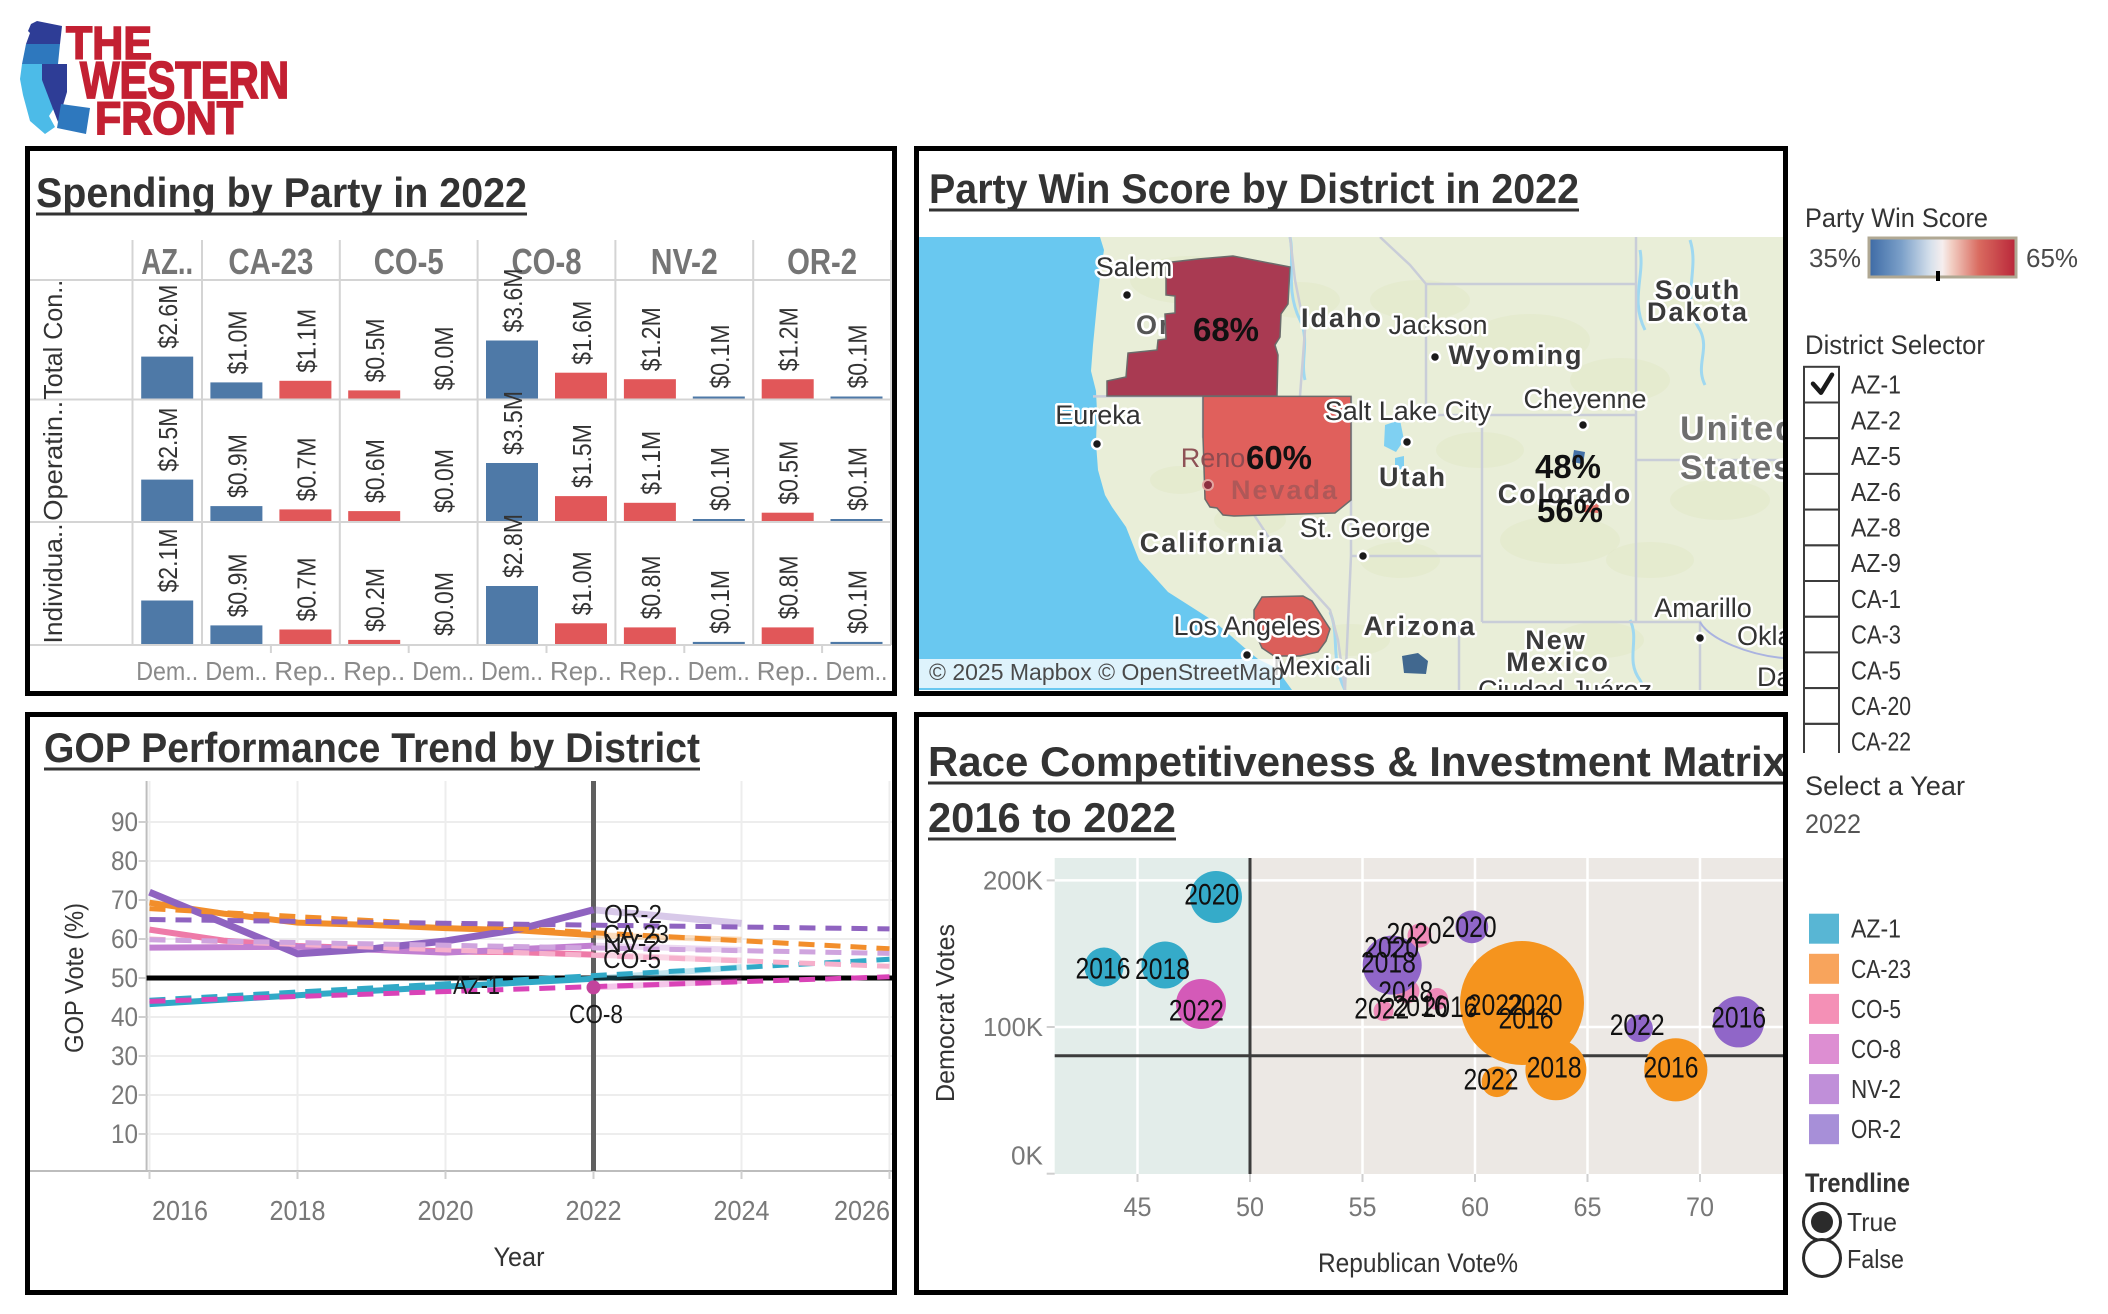 The image size is (2108, 1314). What do you see at coordinates (1279, 457) in the screenshot?
I see `svg-text: 60%` at bounding box center [1279, 457].